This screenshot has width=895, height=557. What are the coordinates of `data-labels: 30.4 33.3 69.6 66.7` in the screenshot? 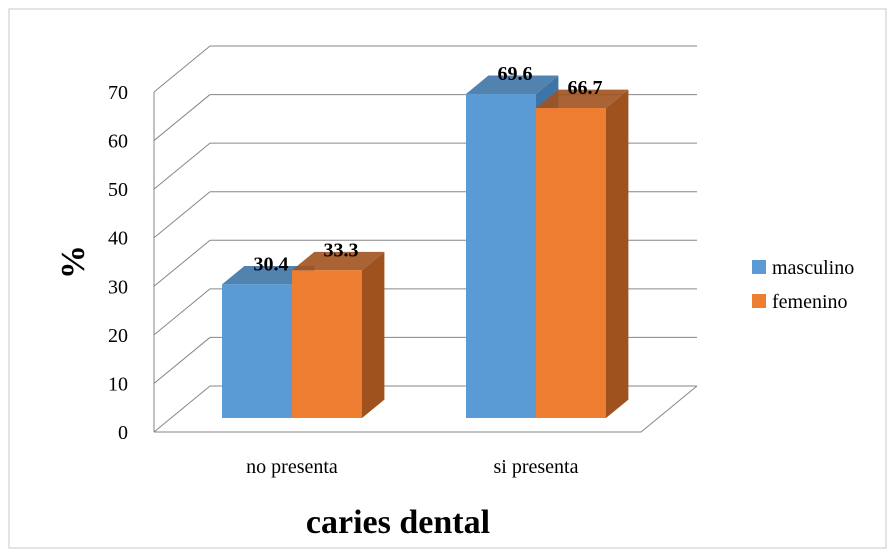 It's located at (428, 169).